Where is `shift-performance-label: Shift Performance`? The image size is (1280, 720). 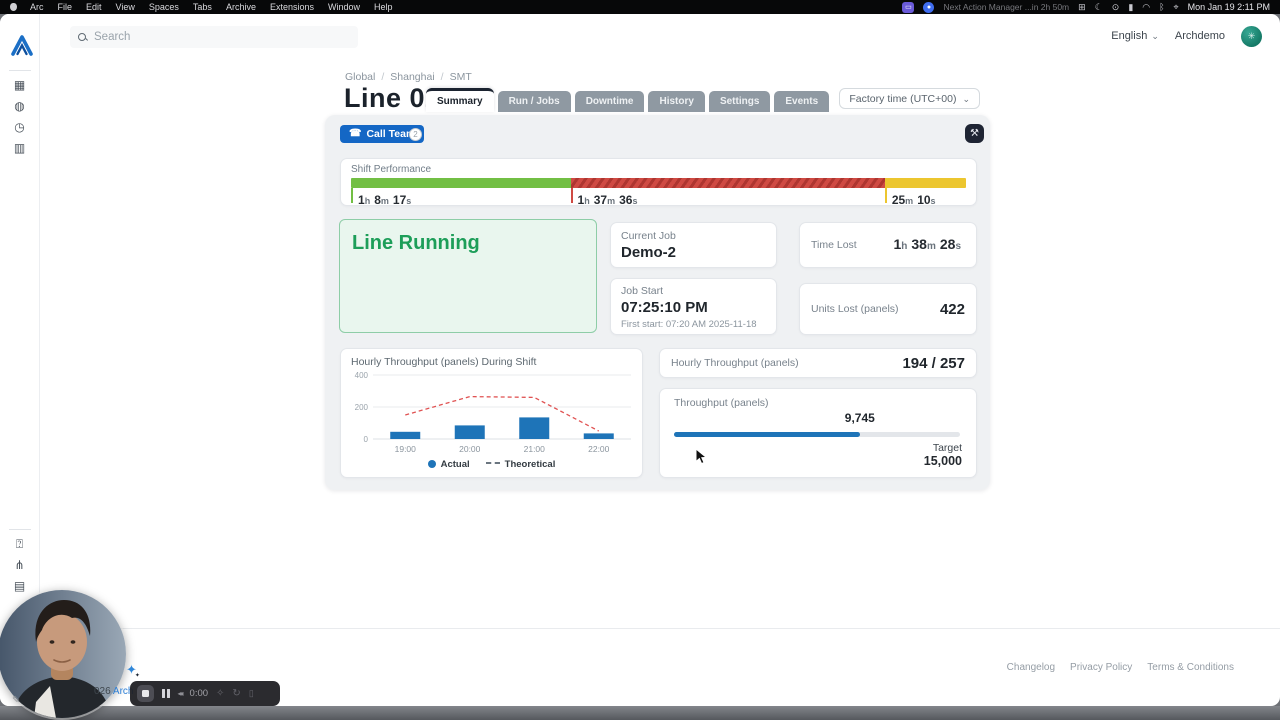
shift-performance-label: Shift Performance is located at coordinates (391, 169).